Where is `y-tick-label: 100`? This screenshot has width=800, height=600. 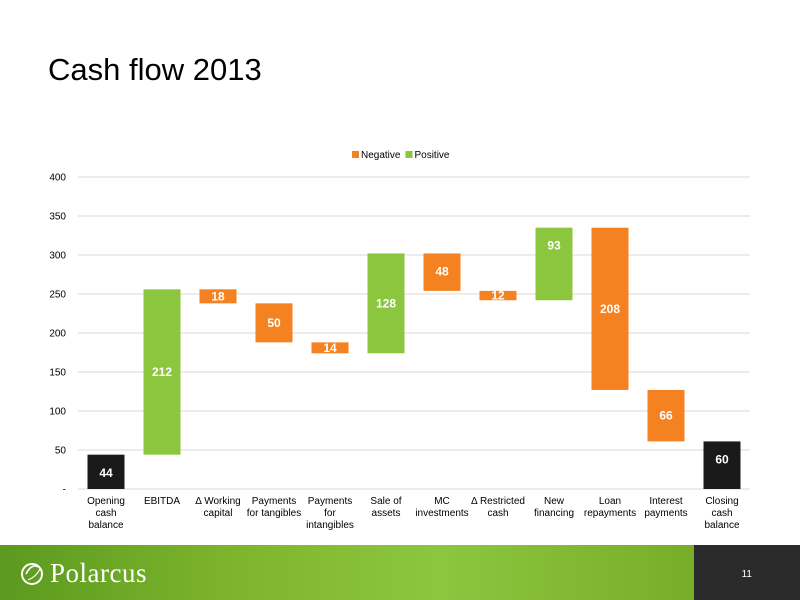
y-tick-label: 100 is located at coordinates (57, 412).